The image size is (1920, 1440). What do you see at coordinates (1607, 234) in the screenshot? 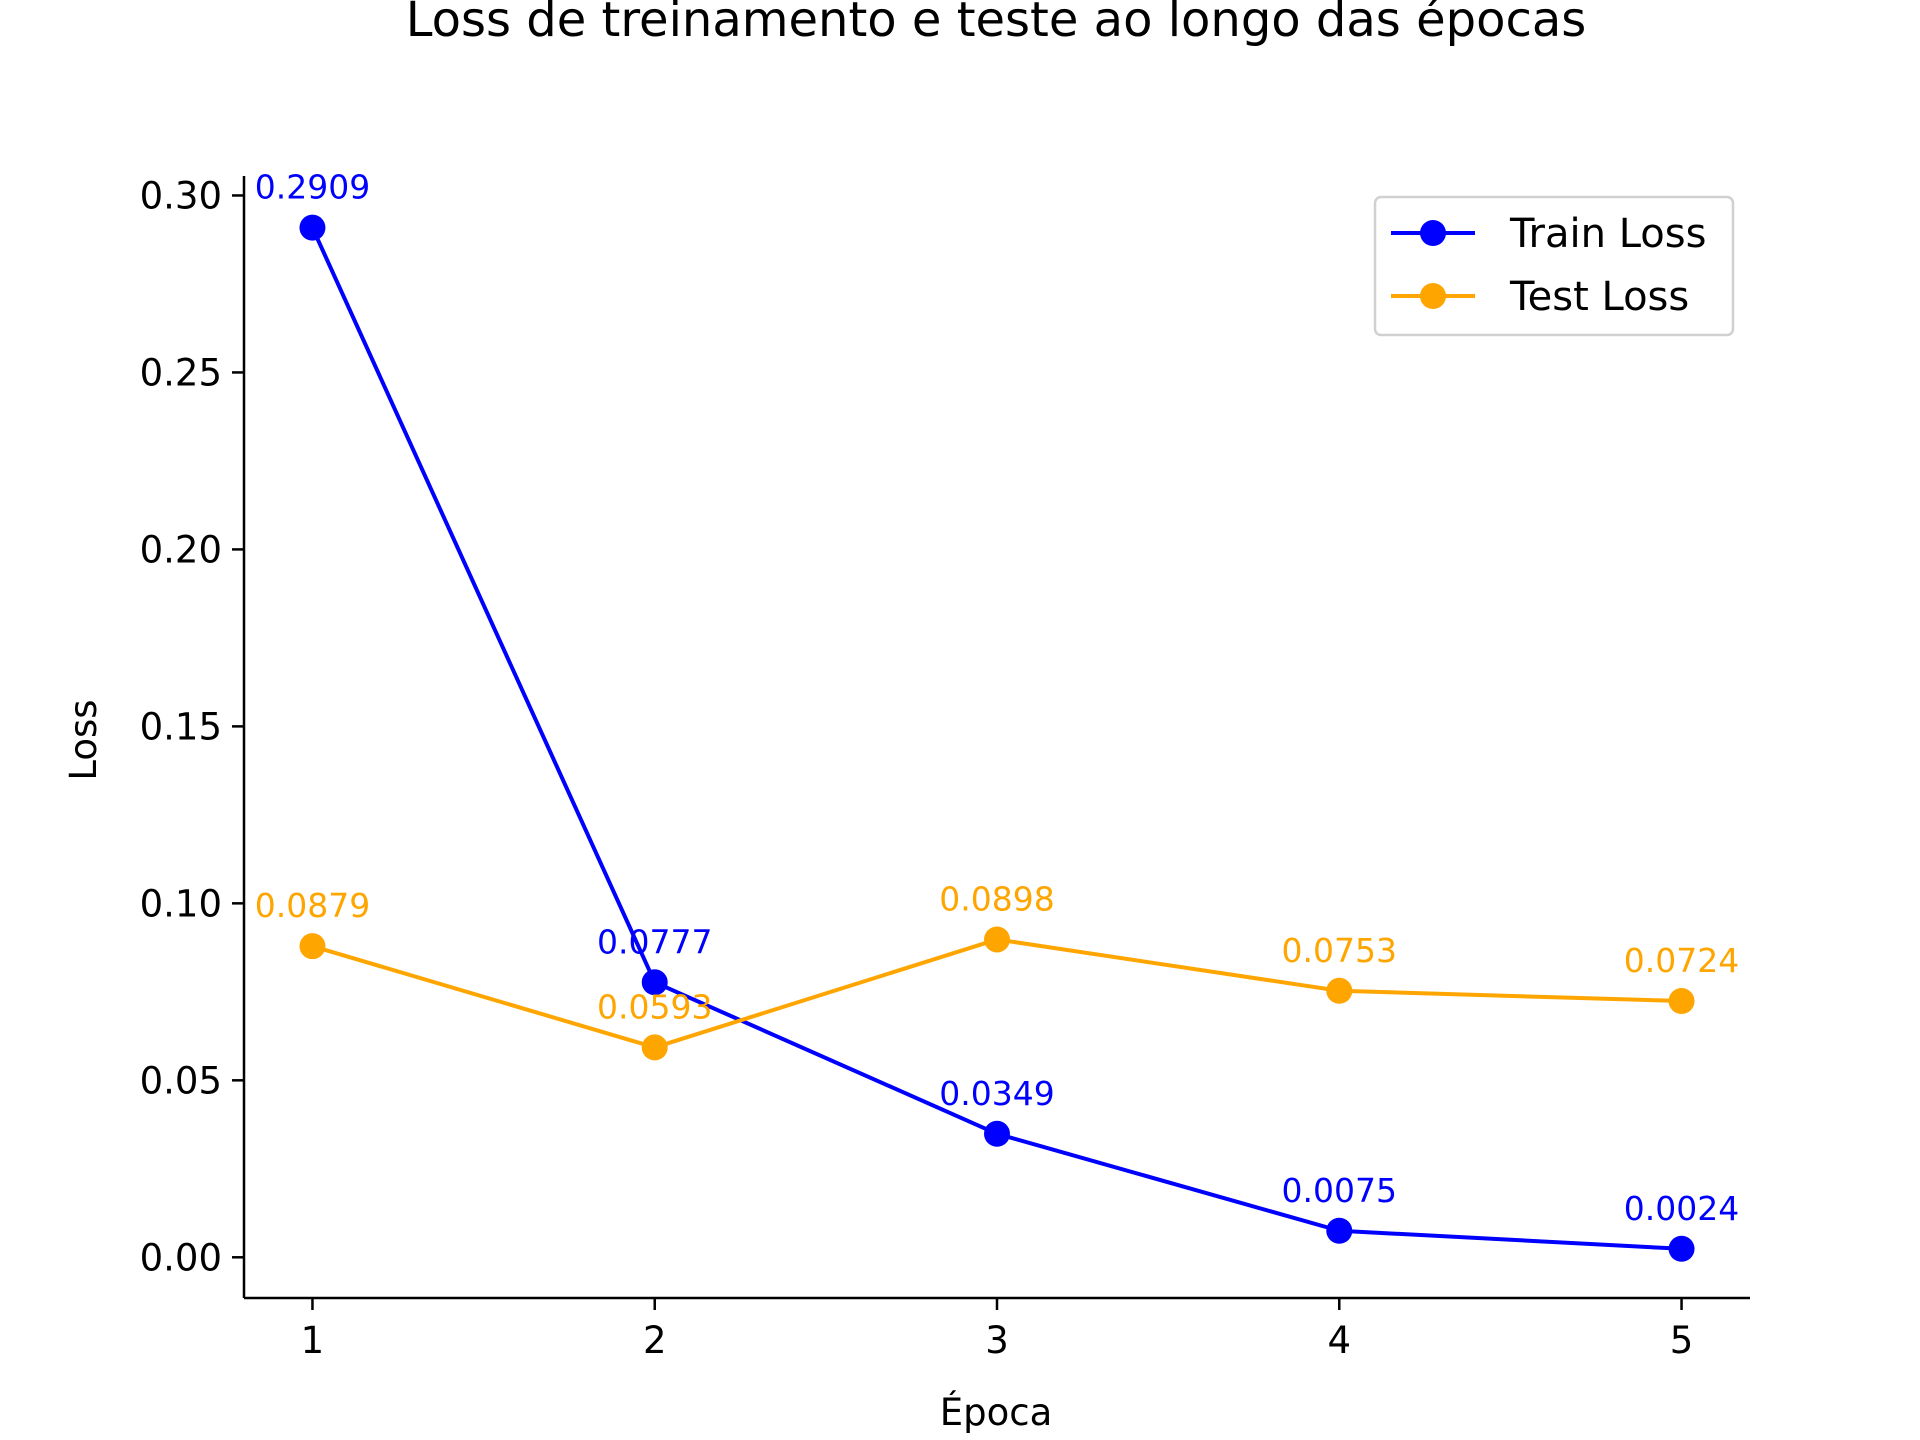
I see `train-loss-legend-label: Train Loss` at bounding box center [1607, 234].